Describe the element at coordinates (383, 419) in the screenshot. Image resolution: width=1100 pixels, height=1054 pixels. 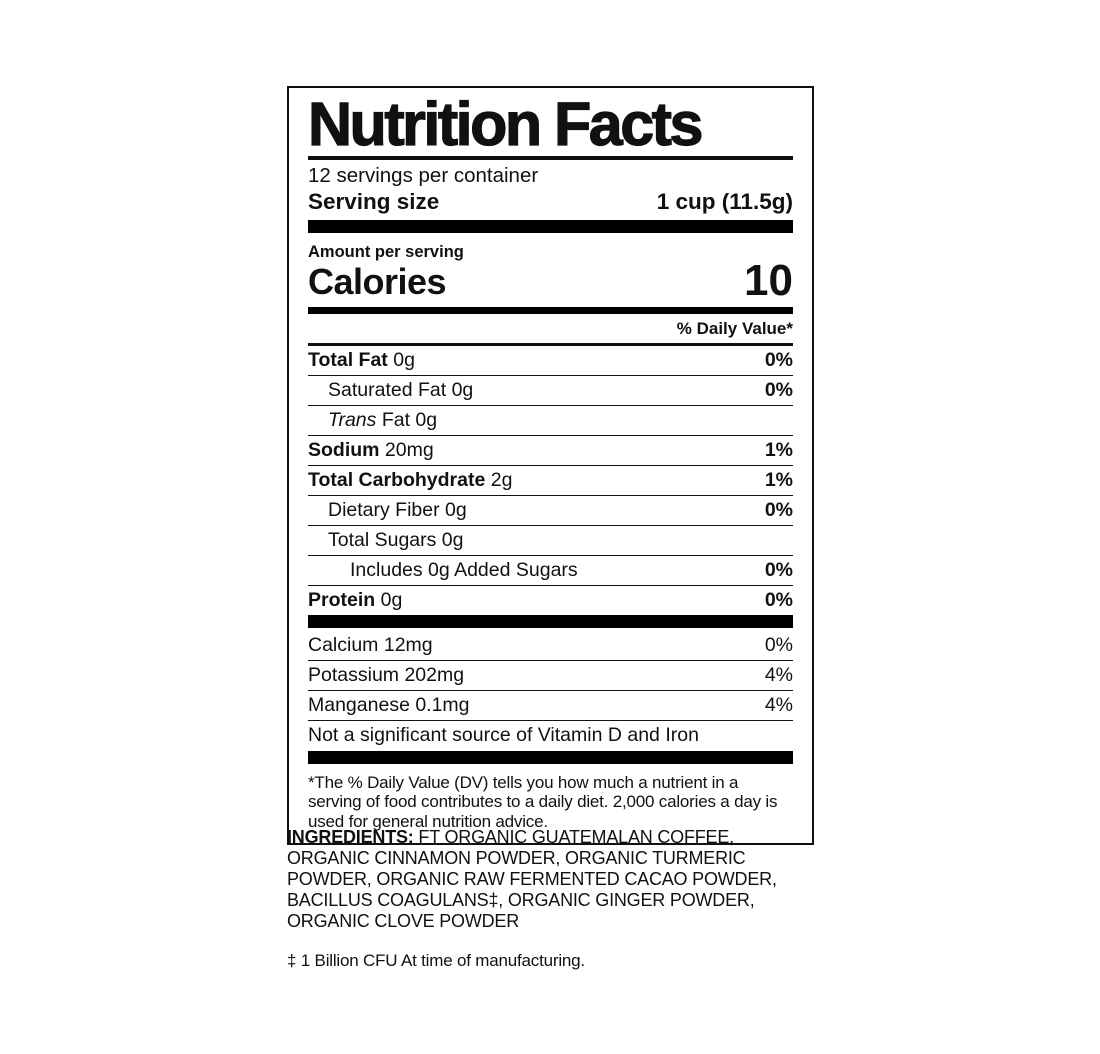
I see `nutrient-name: Trans Fat 0g` at that location.